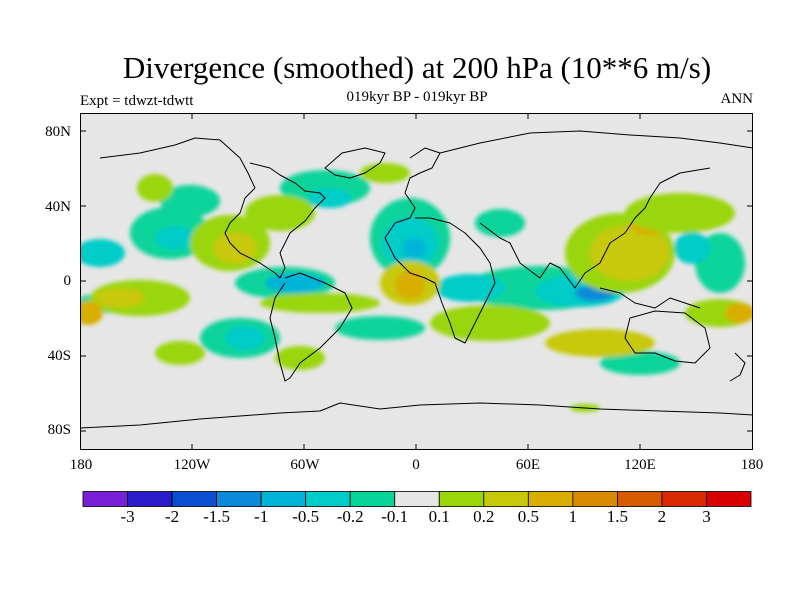  What do you see at coordinates (59, 356) in the screenshot?
I see `lat-label-40s: 40S` at bounding box center [59, 356].